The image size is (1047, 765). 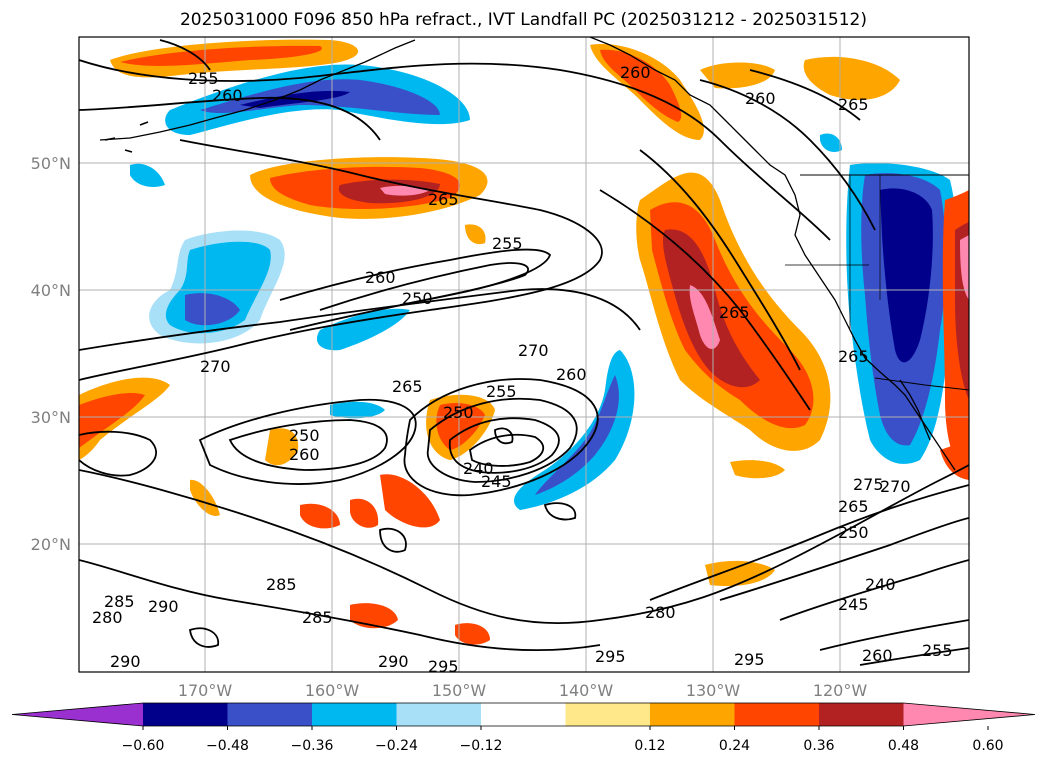 I want to click on lon-label-130w: 130°W, so click(x=713, y=690).